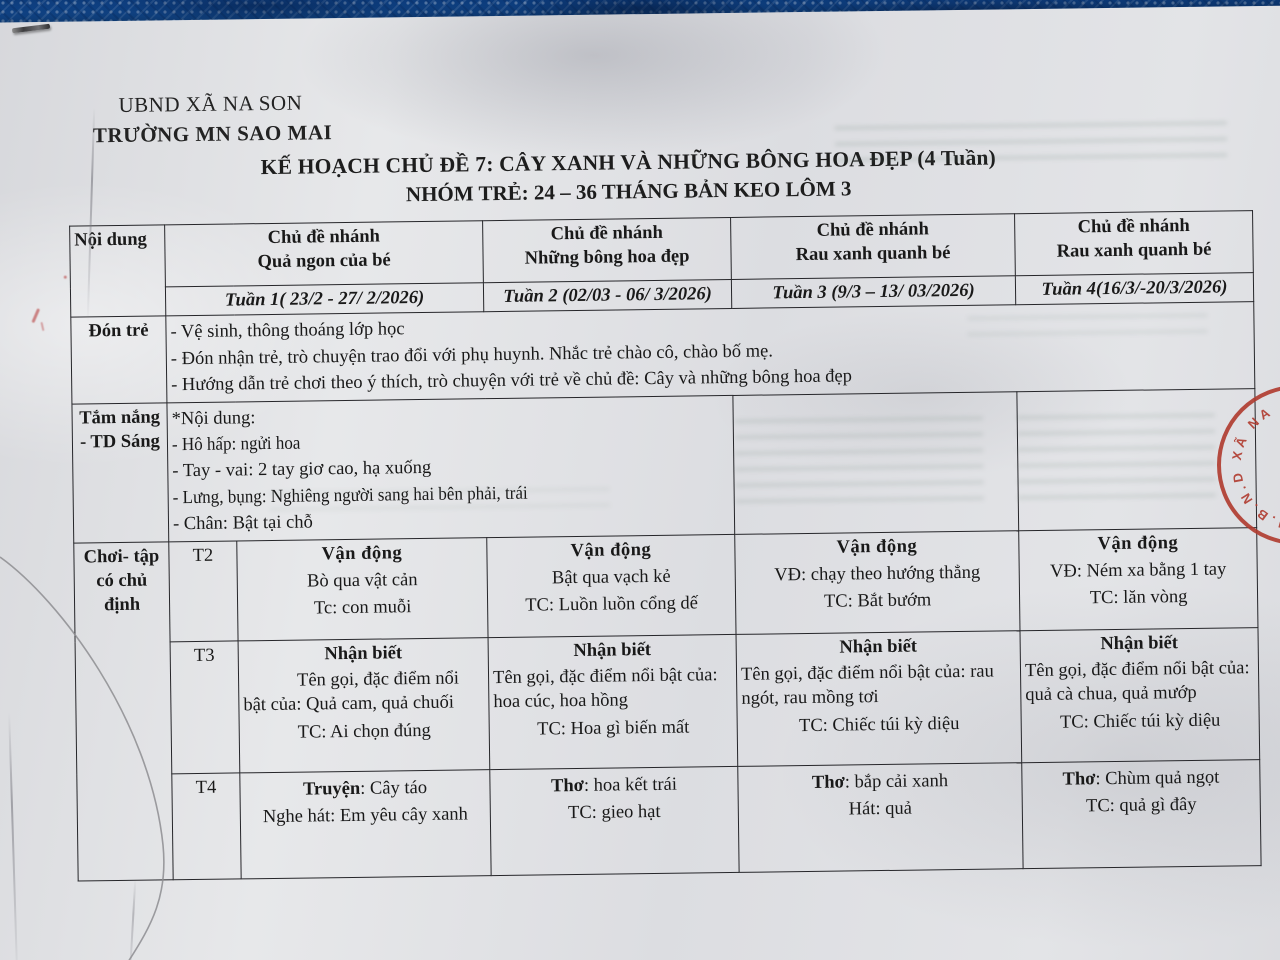 Image resolution: width=1280 pixels, height=960 pixels. What do you see at coordinates (362, 608) in the screenshot?
I see `activity-line: Tc: con muỗi` at bounding box center [362, 608].